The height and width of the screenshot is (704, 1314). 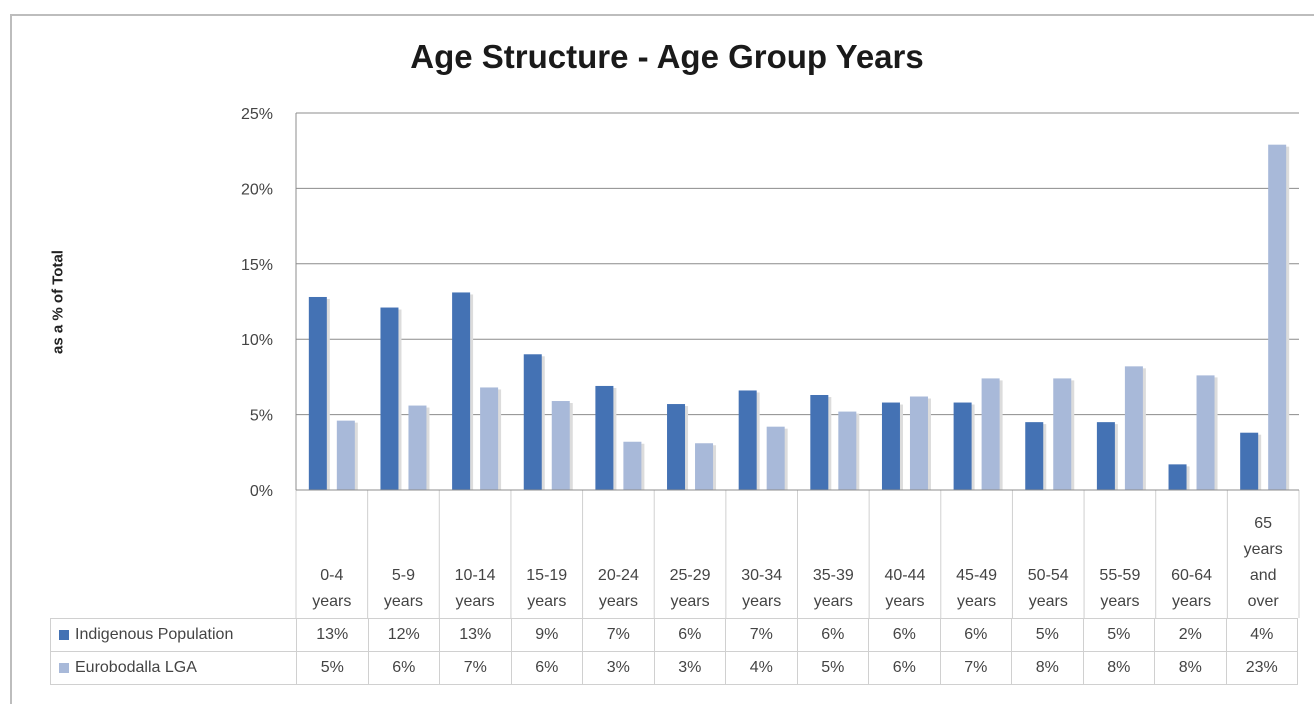 What do you see at coordinates (403, 635) in the screenshot?
I see `table-cell: 12%` at bounding box center [403, 635].